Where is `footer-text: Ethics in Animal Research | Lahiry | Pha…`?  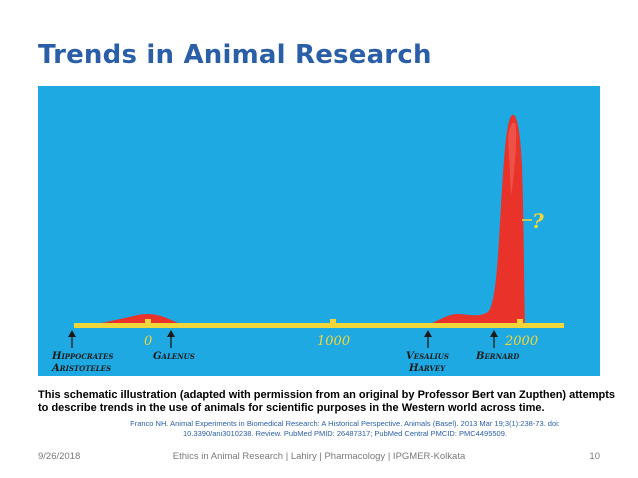 footer-text: Ethics in Animal Research | Lahiry | Pha… is located at coordinates (319, 456).